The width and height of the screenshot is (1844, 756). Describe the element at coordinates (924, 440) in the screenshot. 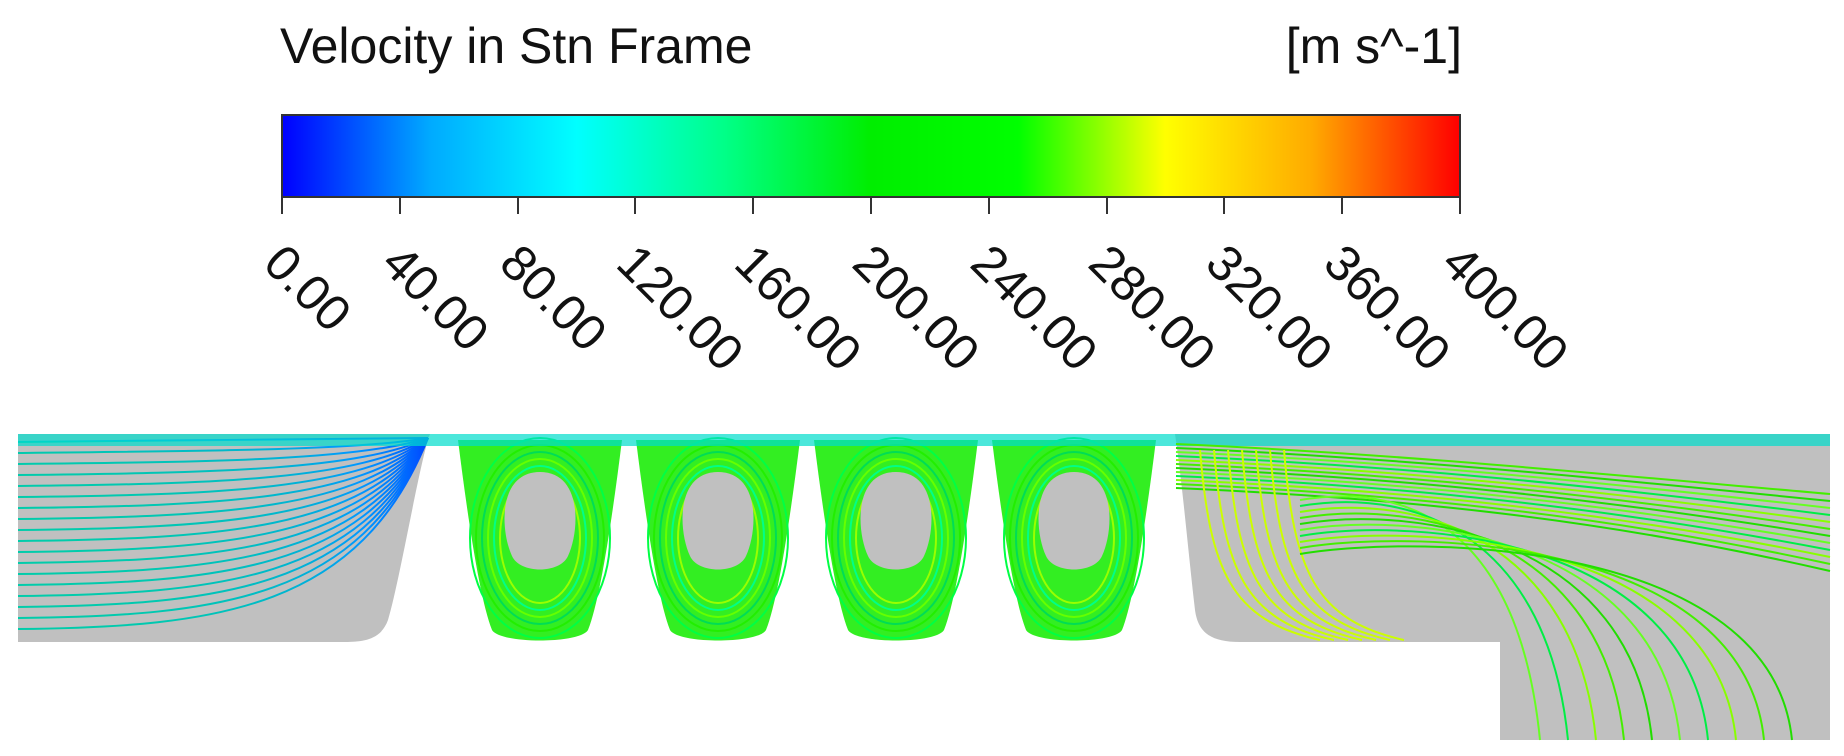

I see `top-channel-flow` at that location.